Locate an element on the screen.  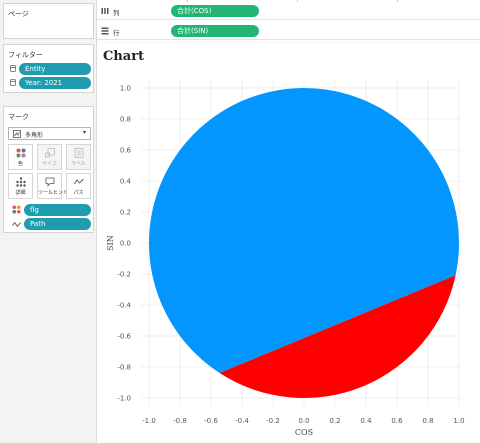
x-tick-label: -0.8 is located at coordinates (180, 421).